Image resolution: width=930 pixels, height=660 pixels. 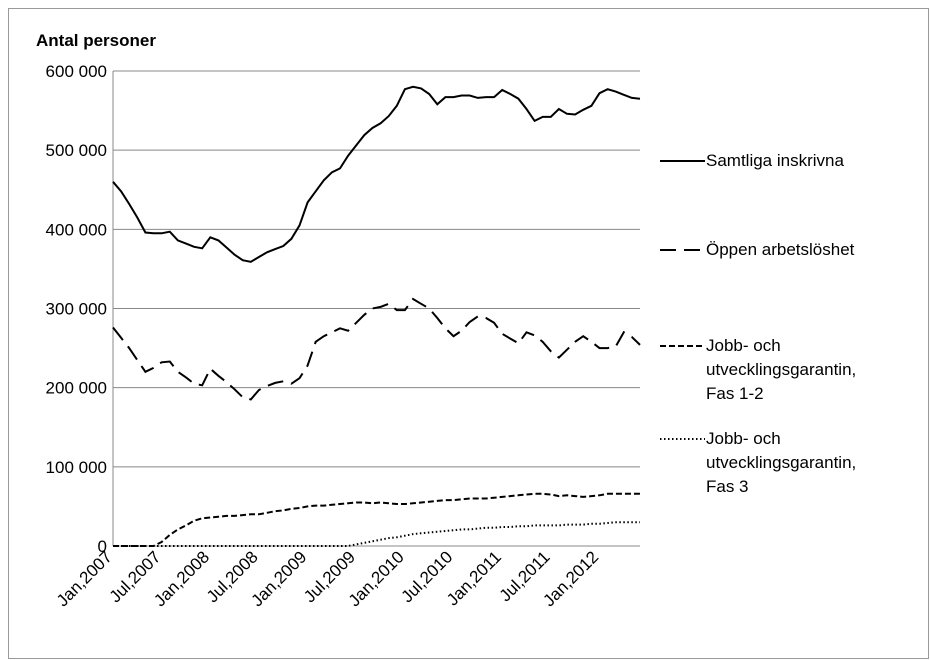 What do you see at coordinates (781, 462) in the screenshot?
I see `legend-label: Jobb- och utvecklingsgarantin, Fas 3` at bounding box center [781, 462].